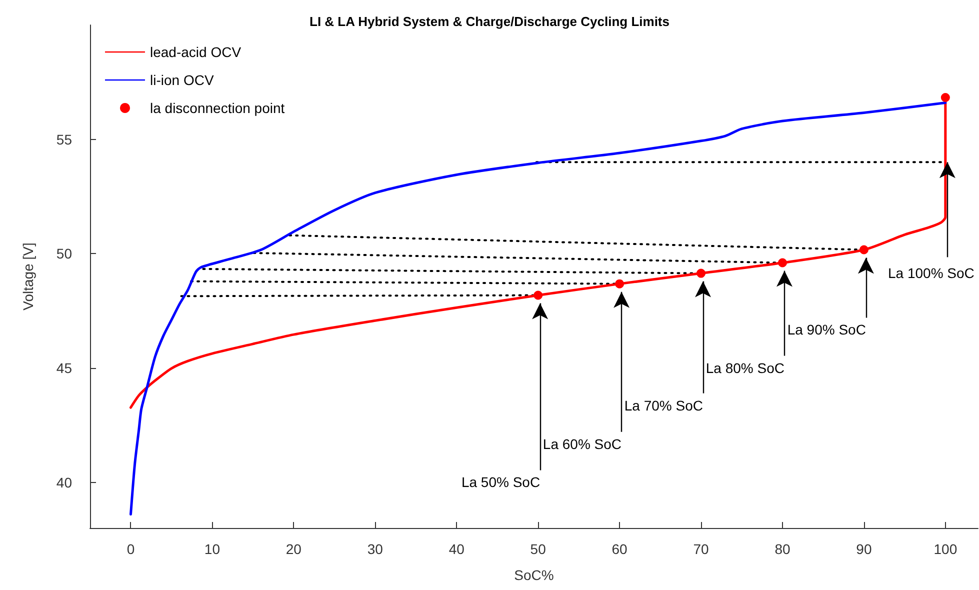 This screenshot has width=979, height=590. What do you see at coordinates (534, 575) in the screenshot?
I see `x-axis-title: SoC%` at bounding box center [534, 575].